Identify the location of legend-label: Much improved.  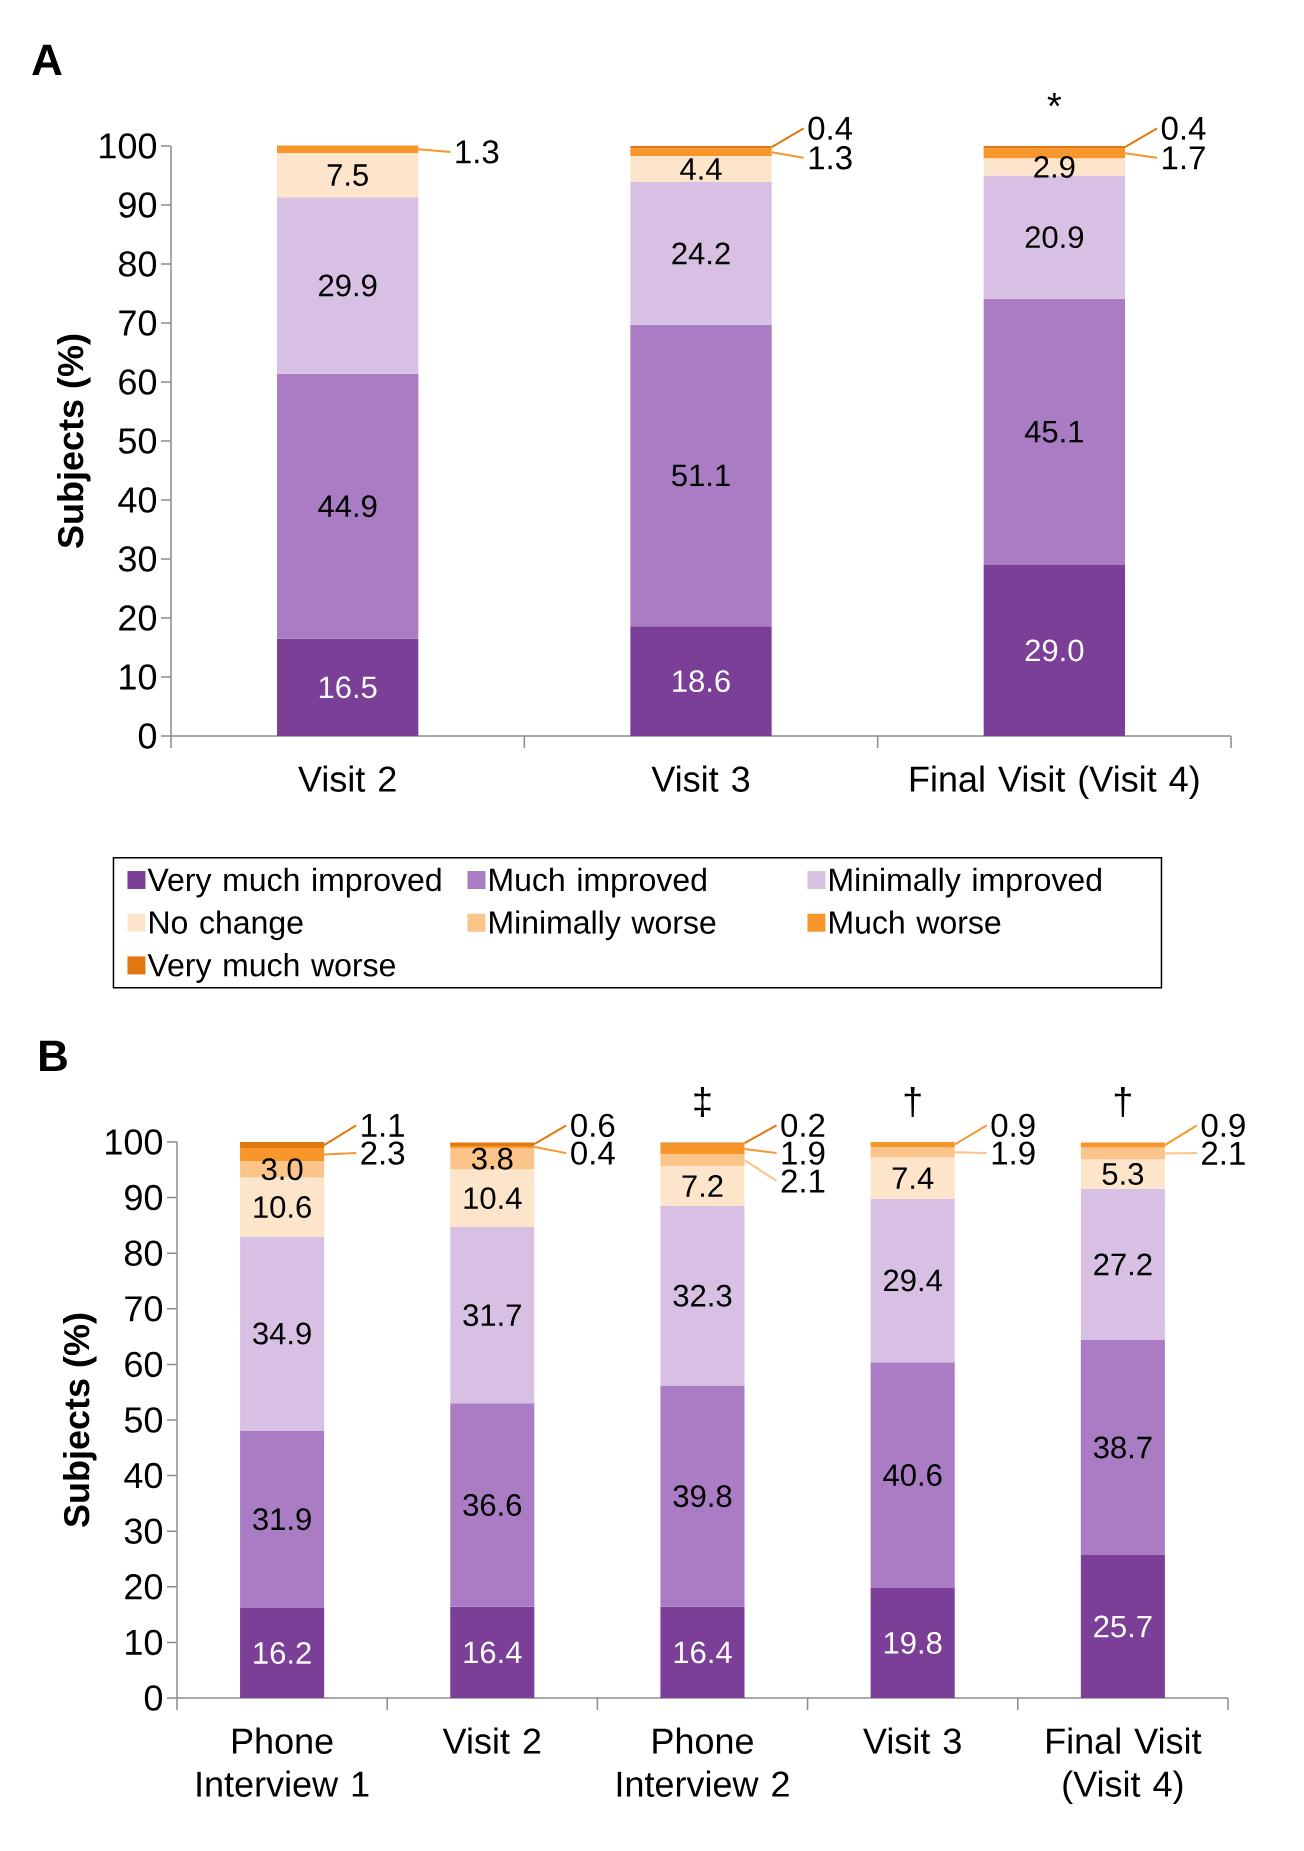
(598, 882).